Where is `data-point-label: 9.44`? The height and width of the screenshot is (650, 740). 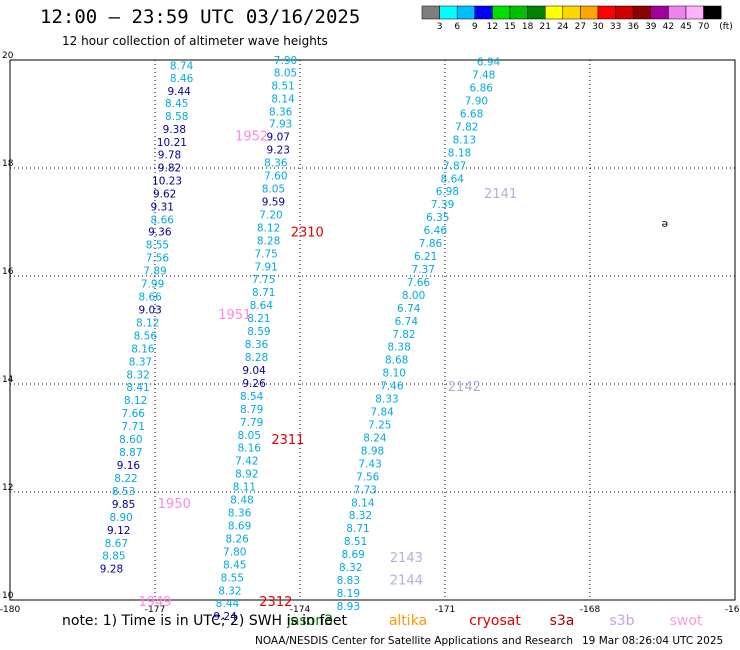
data-point-label: 9.44 is located at coordinates (179, 92).